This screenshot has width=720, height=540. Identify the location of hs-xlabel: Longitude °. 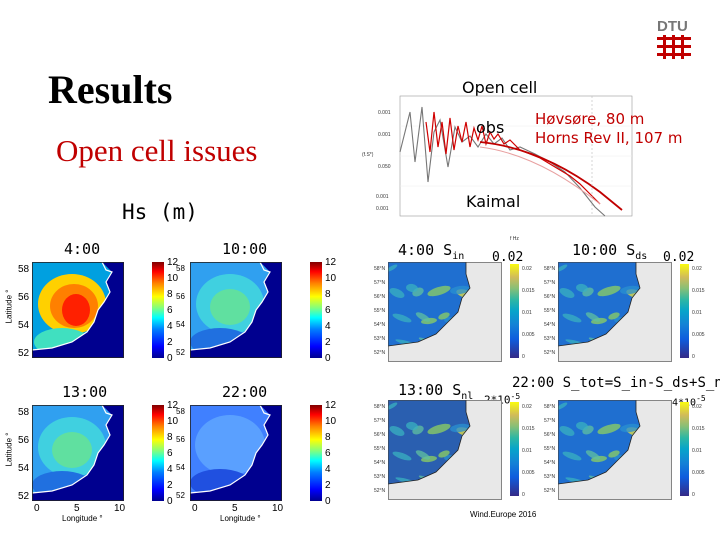
(240, 518).